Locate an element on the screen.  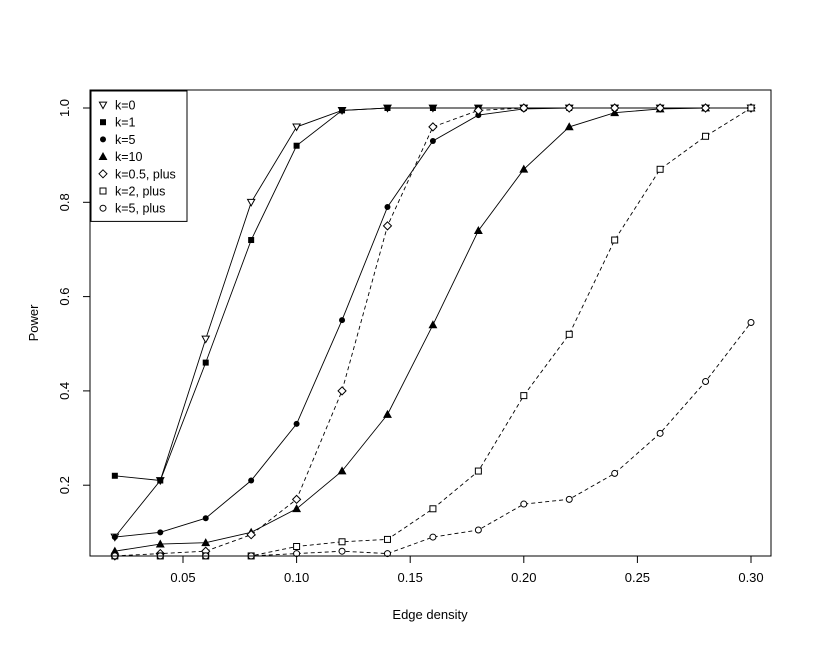
x-tick-label: 0.15 is located at coordinates (410, 577).